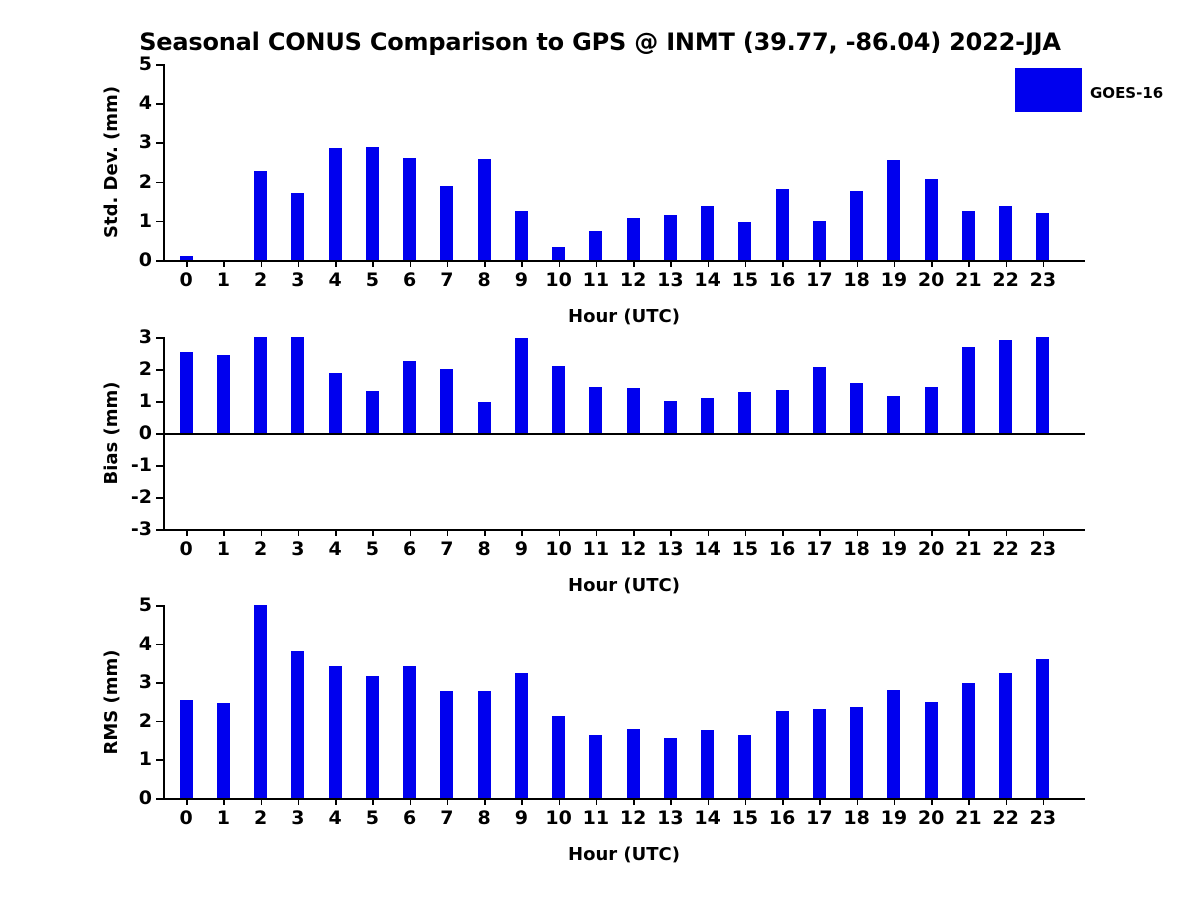  Describe the element at coordinates (558, 280) in the screenshot. I see `x-tick-label: 10` at that location.